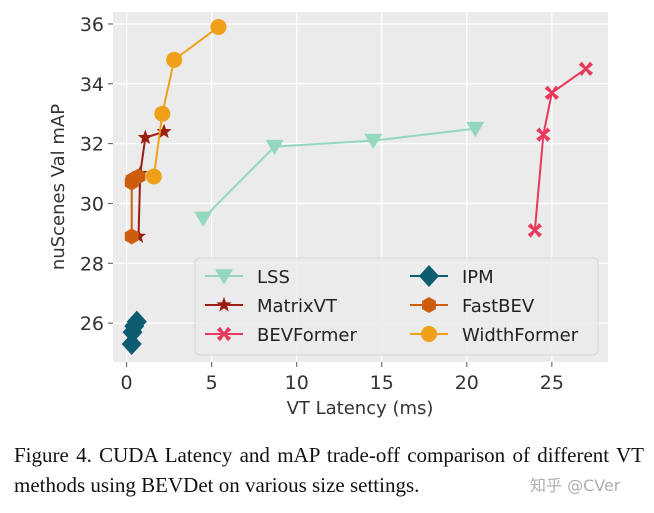 The image size is (654, 513). I want to click on legend-label: LSS, so click(273, 277).